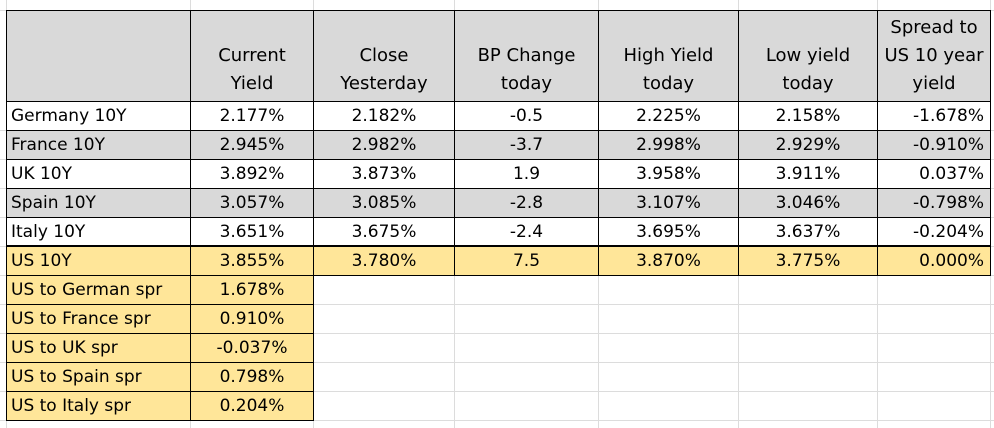  What do you see at coordinates (53, 202) in the screenshot?
I see `row-label: Spain 10Y` at bounding box center [53, 202].